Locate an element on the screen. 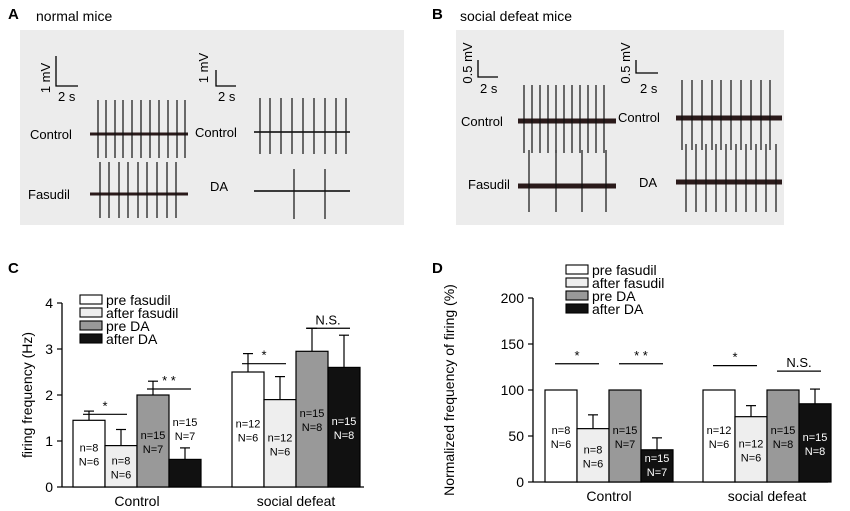 Image resolution: width=850 pixels, height=511 pixels. y-axis-label: Normalized frequency of firing (%) is located at coordinates (449, 390).